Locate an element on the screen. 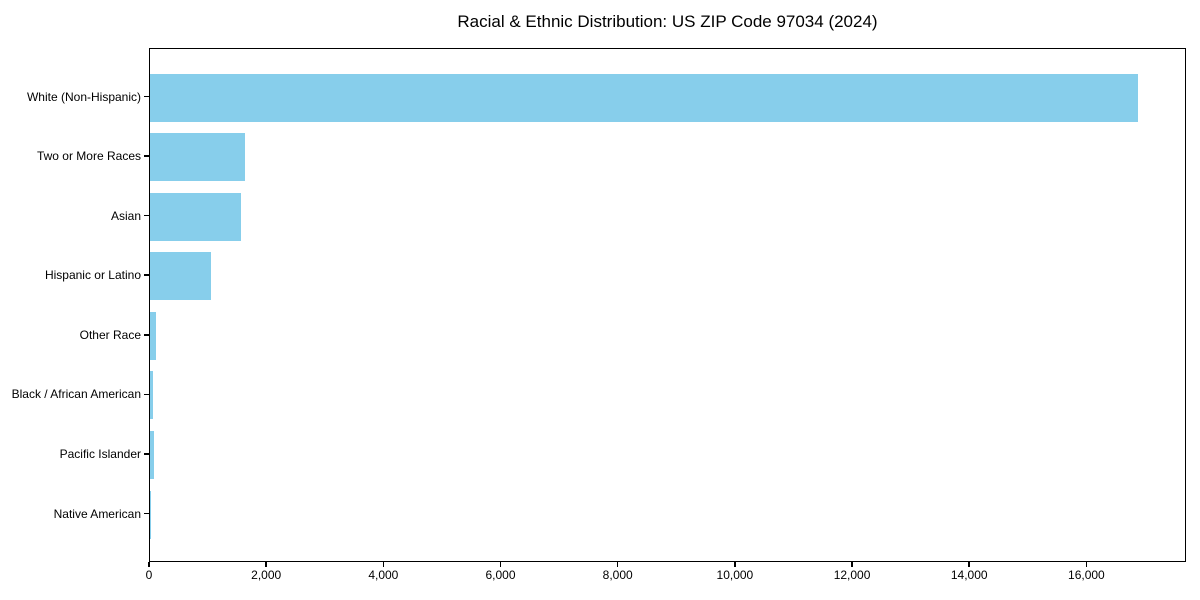  x-axis-label: 10,000 is located at coordinates (735, 575).